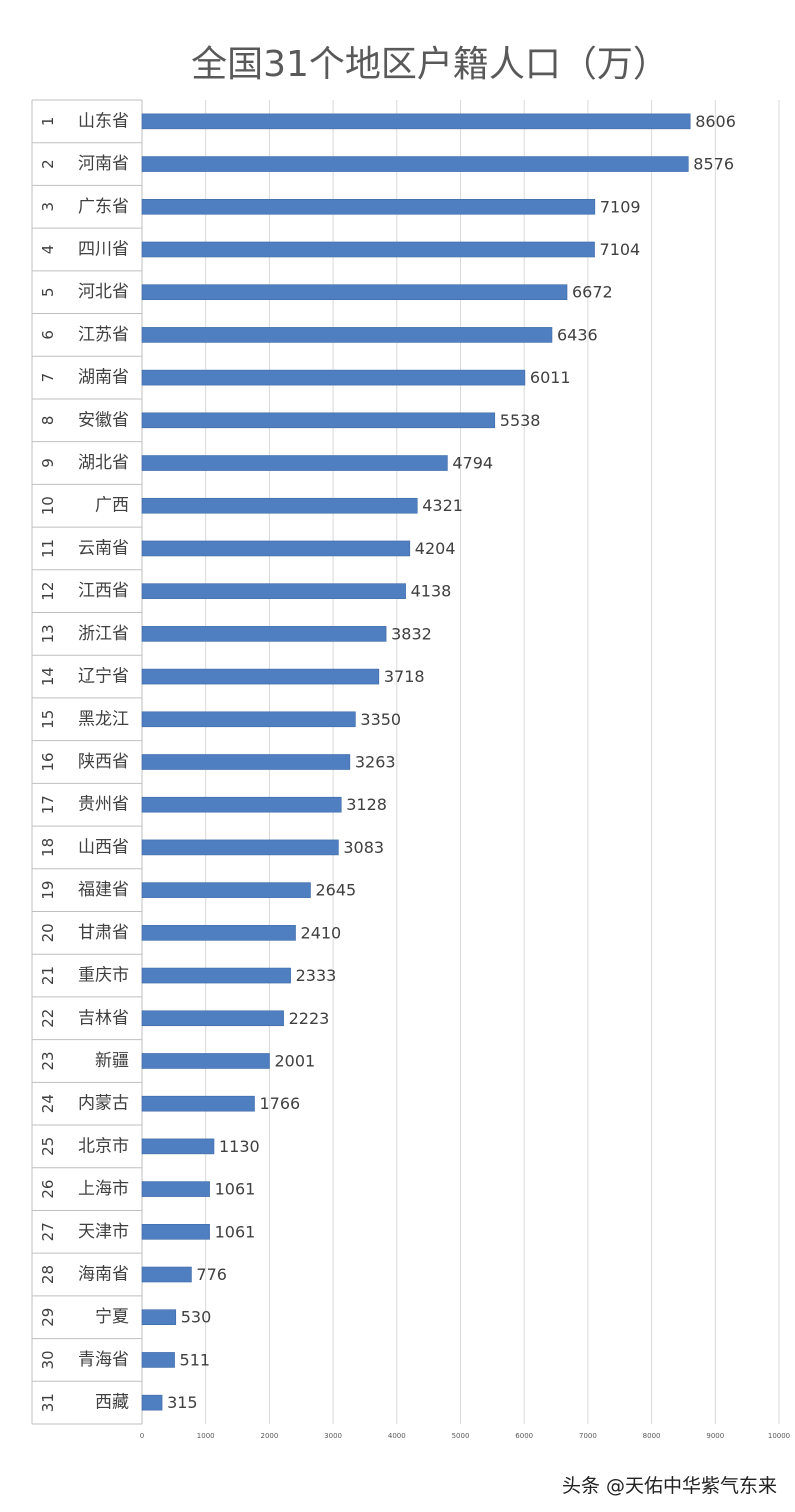  Describe the element at coordinates (103, 634) in the screenshot. I see `category-name-label: 浙江省` at that location.